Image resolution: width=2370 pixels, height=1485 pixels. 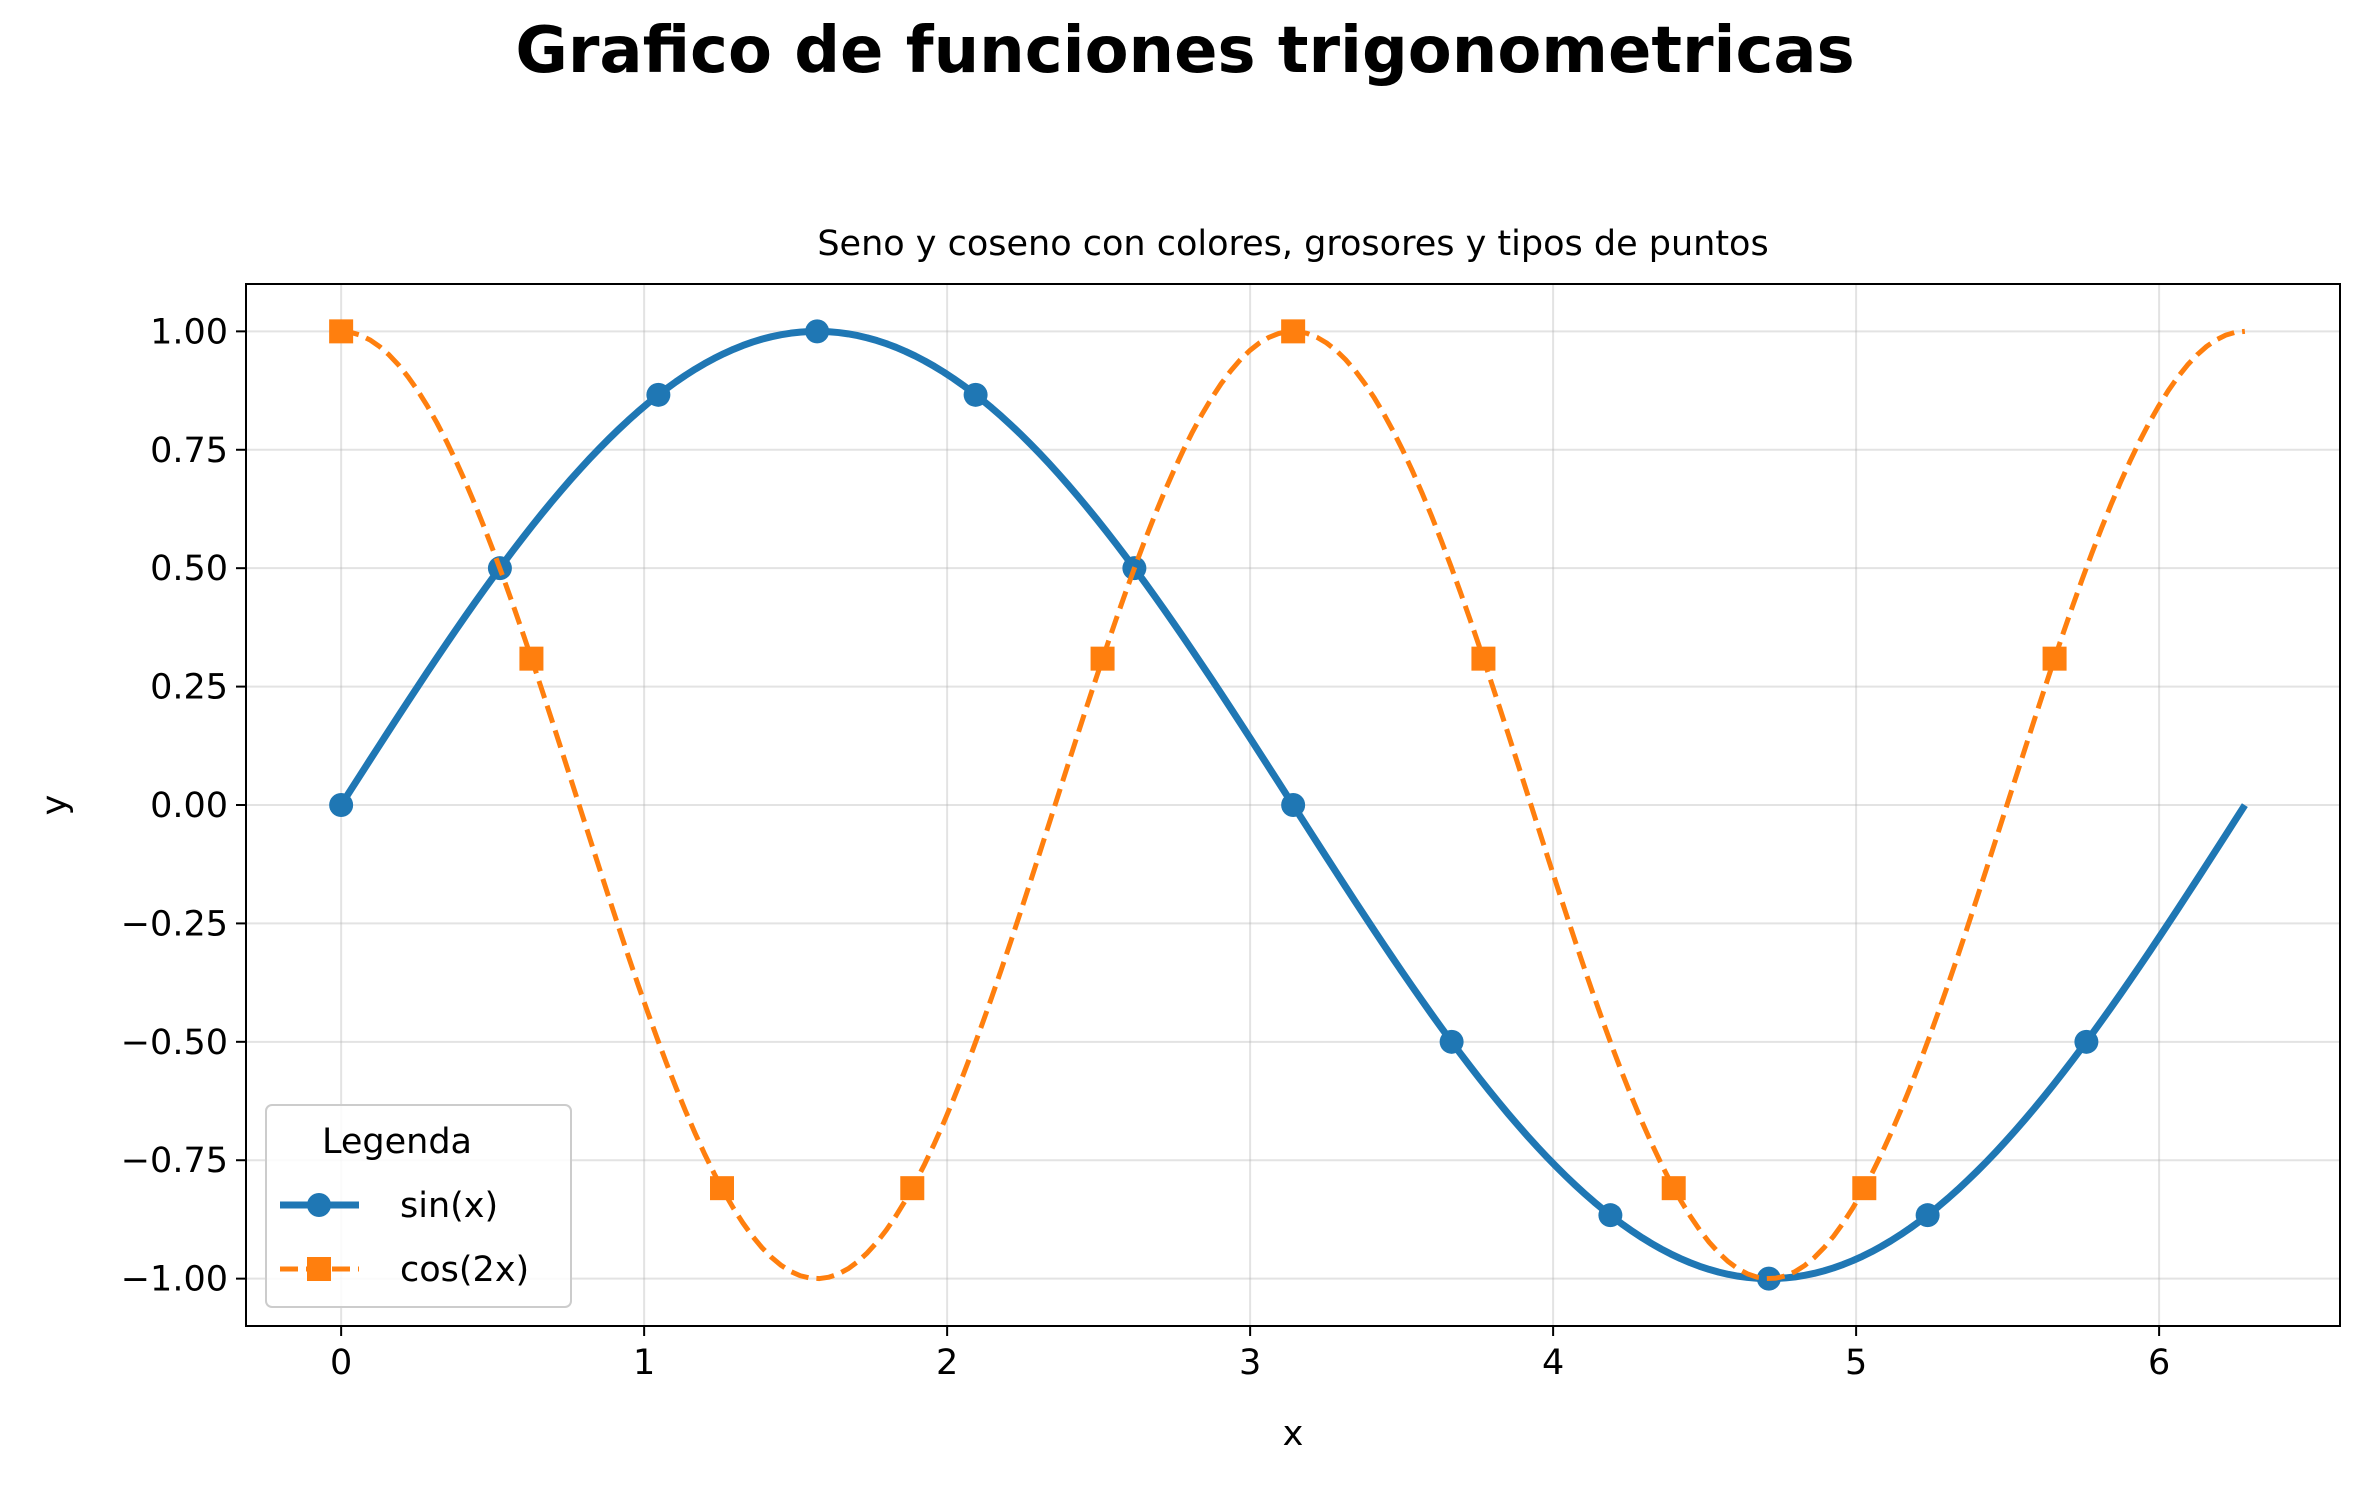 What do you see at coordinates (341, 1363) in the screenshot?
I see `x-tick-label: 0` at bounding box center [341, 1363].